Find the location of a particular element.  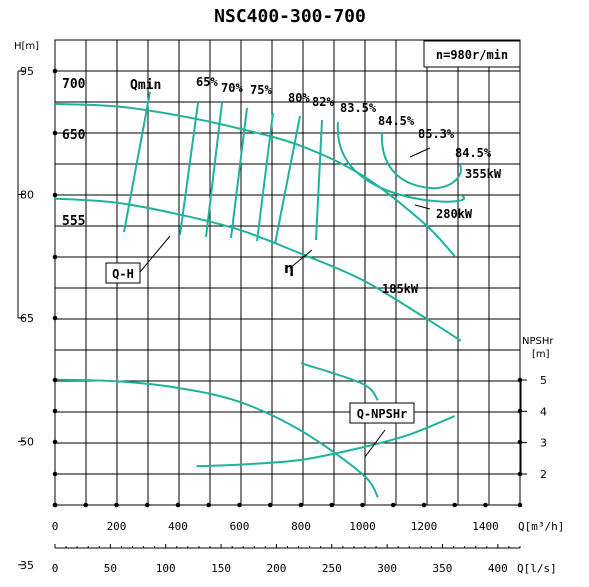

x-axis-flow-m3h: Q[m³/h] 0 200 400 600 800 1000 1200 1400 is located at coordinates (308, 526).